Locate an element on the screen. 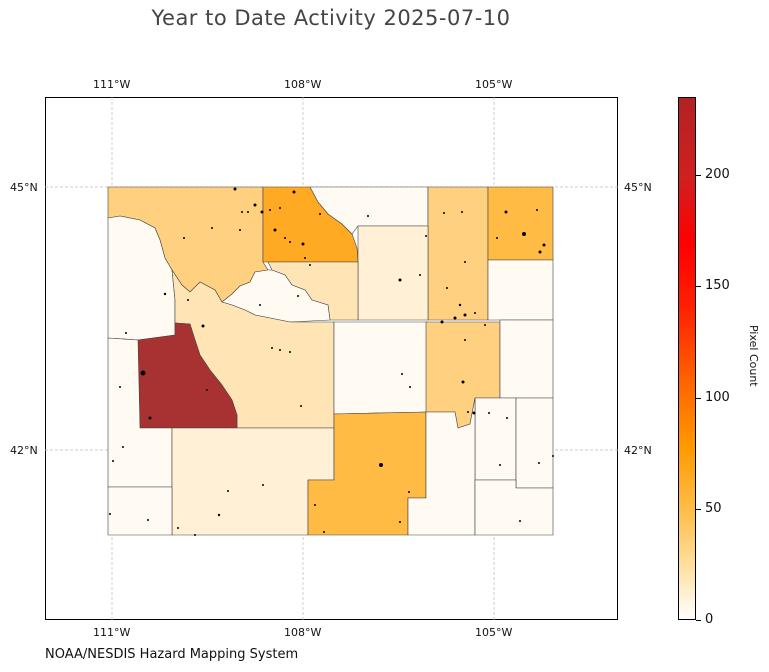 This screenshot has width=769, height=672. colorbar-label-100: 100 is located at coordinates (717, 397).